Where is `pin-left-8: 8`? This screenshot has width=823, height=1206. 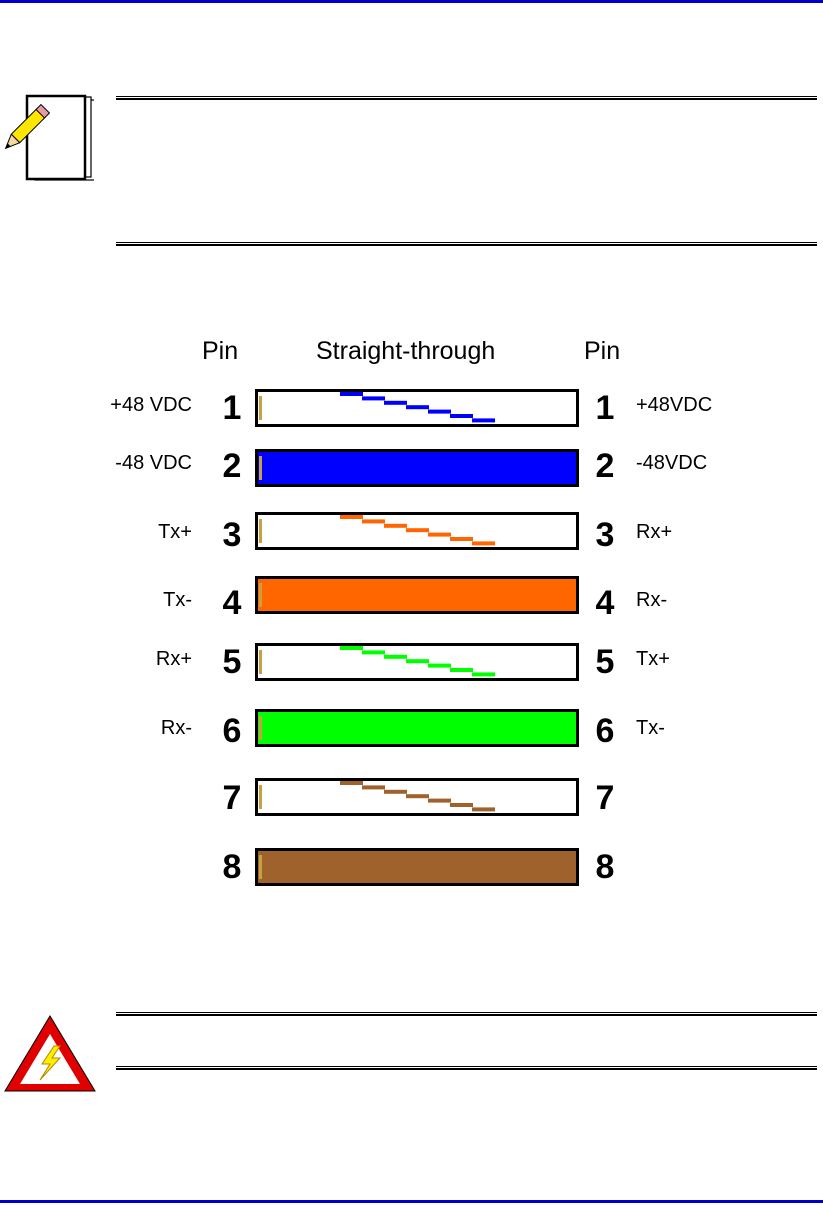 pin-left-8: 8 is located at coordinates (232, 867).